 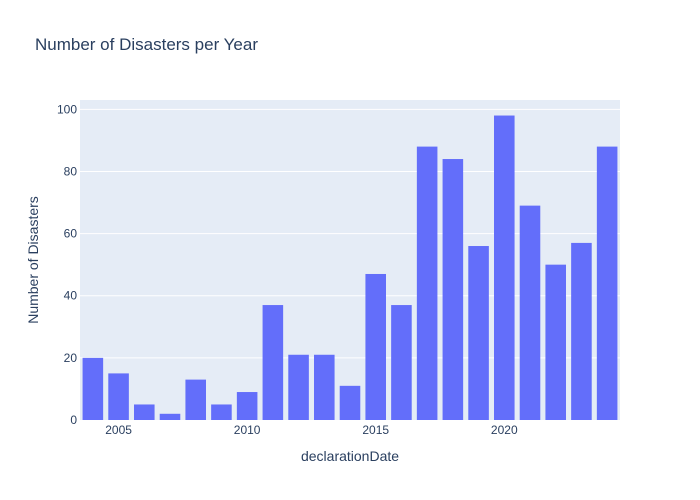 I want to click on x-tick-label: 2020, so click(x=504, y=430).